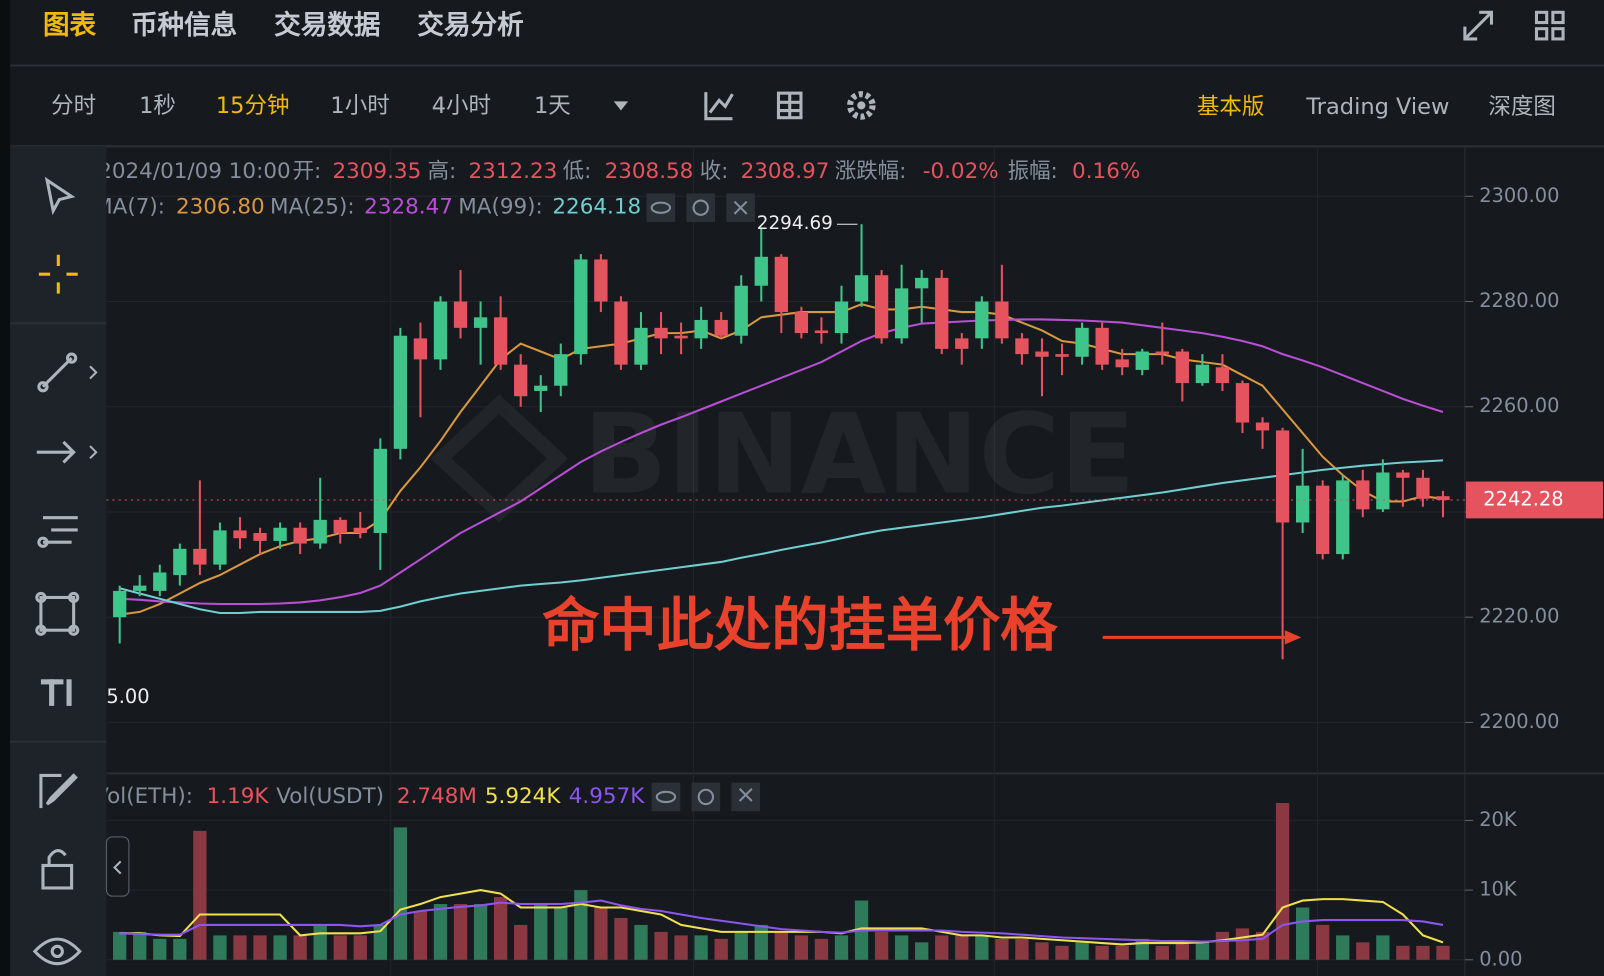 The image size is (1604, 976). What do you see at coordinates (461, 106) in the screenshot?
I see `interval: 4小时` at bounding box center [461, 106].